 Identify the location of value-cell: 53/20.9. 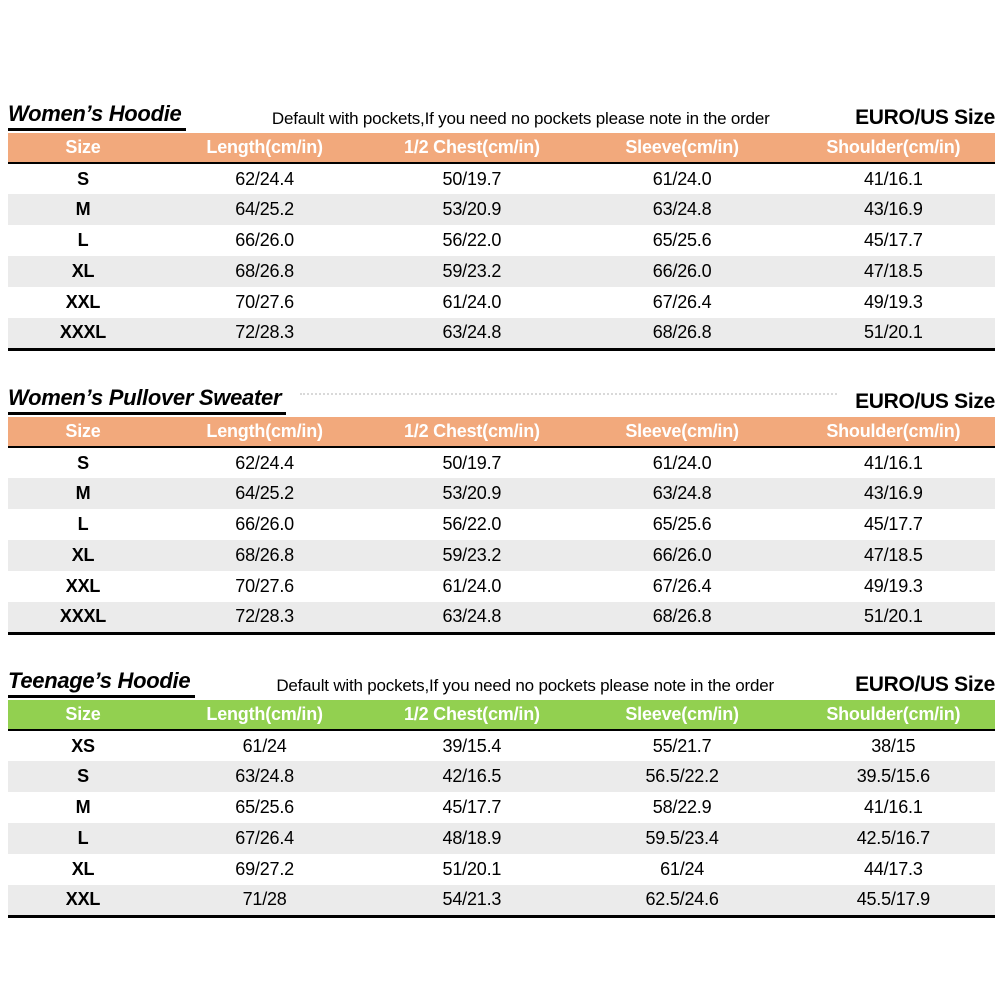
(472, 209).